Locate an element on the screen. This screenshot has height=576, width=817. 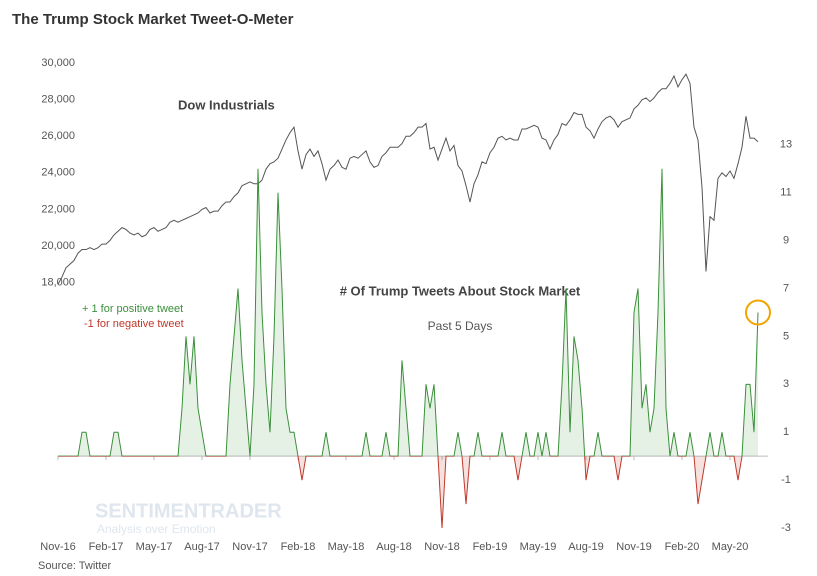
y2-tick-label: -1 is located at coordinates (786, 480).